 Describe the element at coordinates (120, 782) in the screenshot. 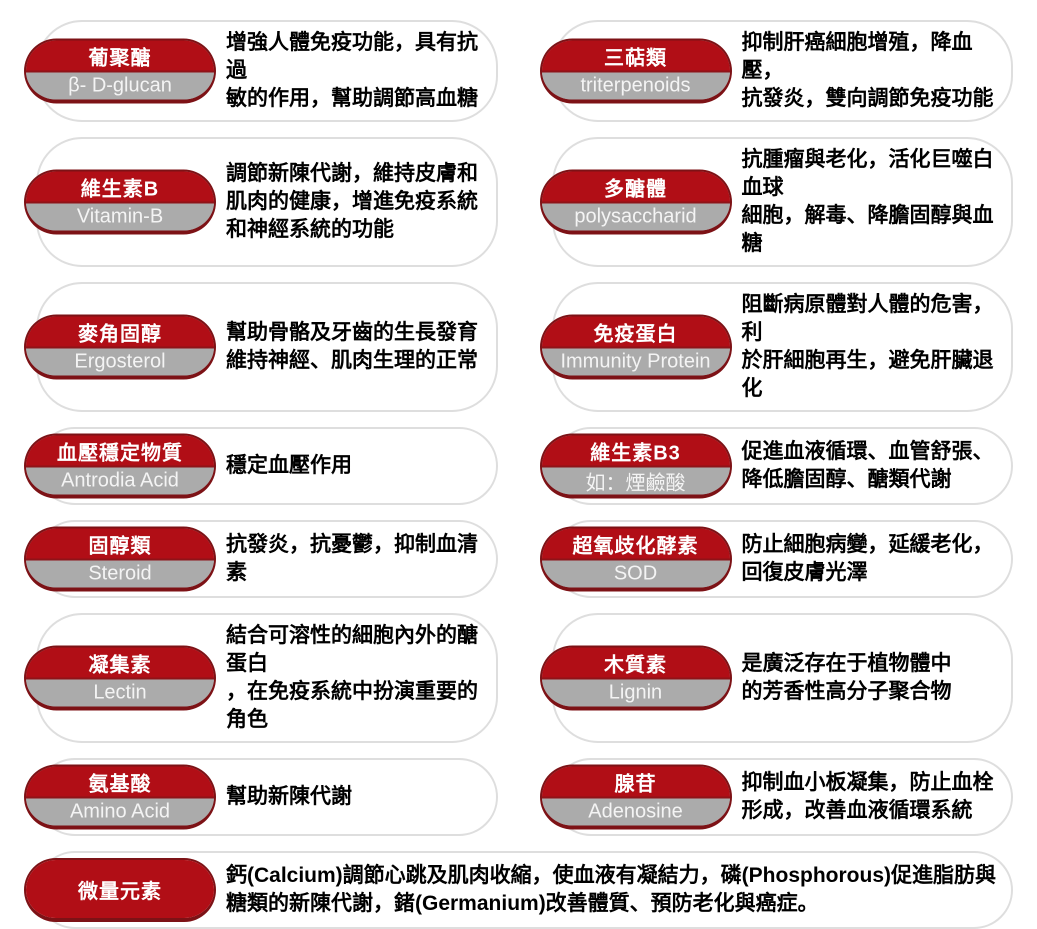

I see `nutrient-name-zh: 氨基酸` at that location.